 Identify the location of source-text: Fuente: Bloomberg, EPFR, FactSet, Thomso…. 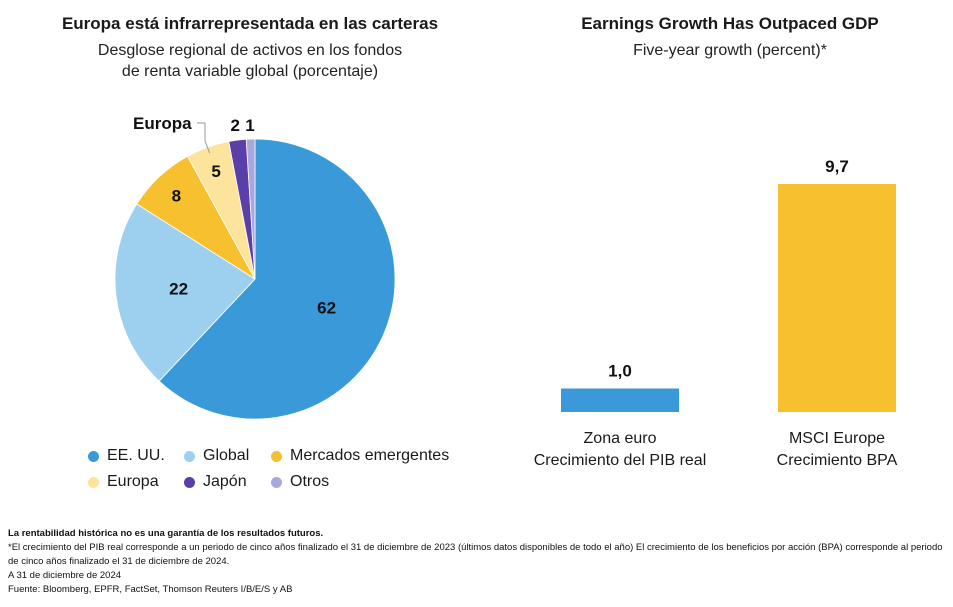
(150, 589).